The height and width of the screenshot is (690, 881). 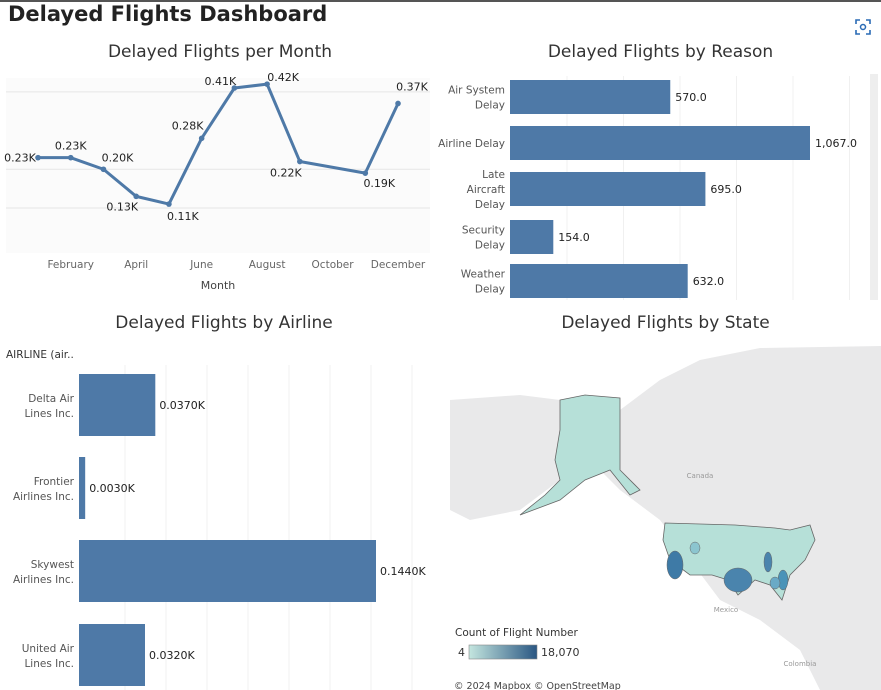 What do you see at coordinates (874, 187) in the screenshot?
I see `reason-scrollbar` at bounding box center [874, 187].